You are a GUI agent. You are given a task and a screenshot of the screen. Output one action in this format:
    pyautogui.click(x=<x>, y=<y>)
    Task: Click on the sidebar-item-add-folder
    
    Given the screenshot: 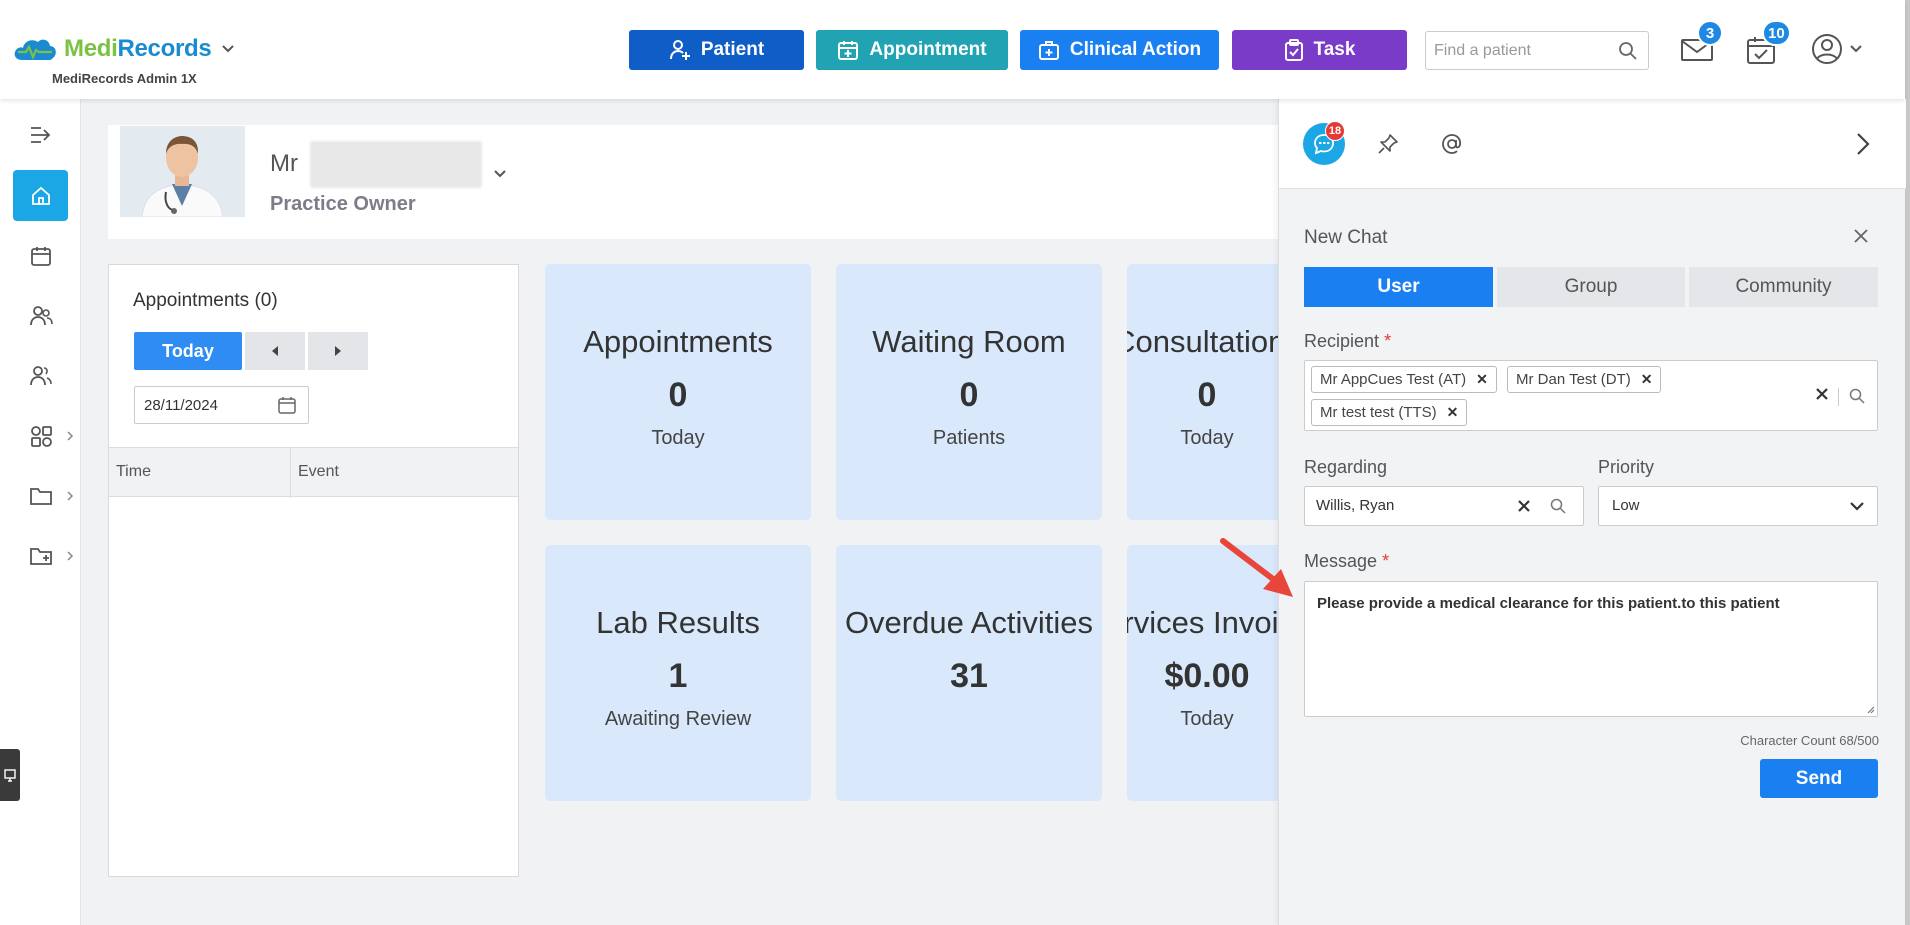 What is the action you would take?
    pyautogui.click(x=43, y=555)
    